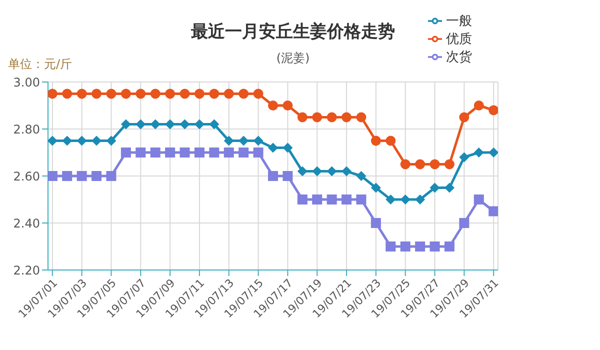 This screenshot has width=600, height=350. What do you see at coordinates (40, 64) in the screenshot?
I see `y-axis-title: 单位：元/斤` at bounding box center [40, 64].